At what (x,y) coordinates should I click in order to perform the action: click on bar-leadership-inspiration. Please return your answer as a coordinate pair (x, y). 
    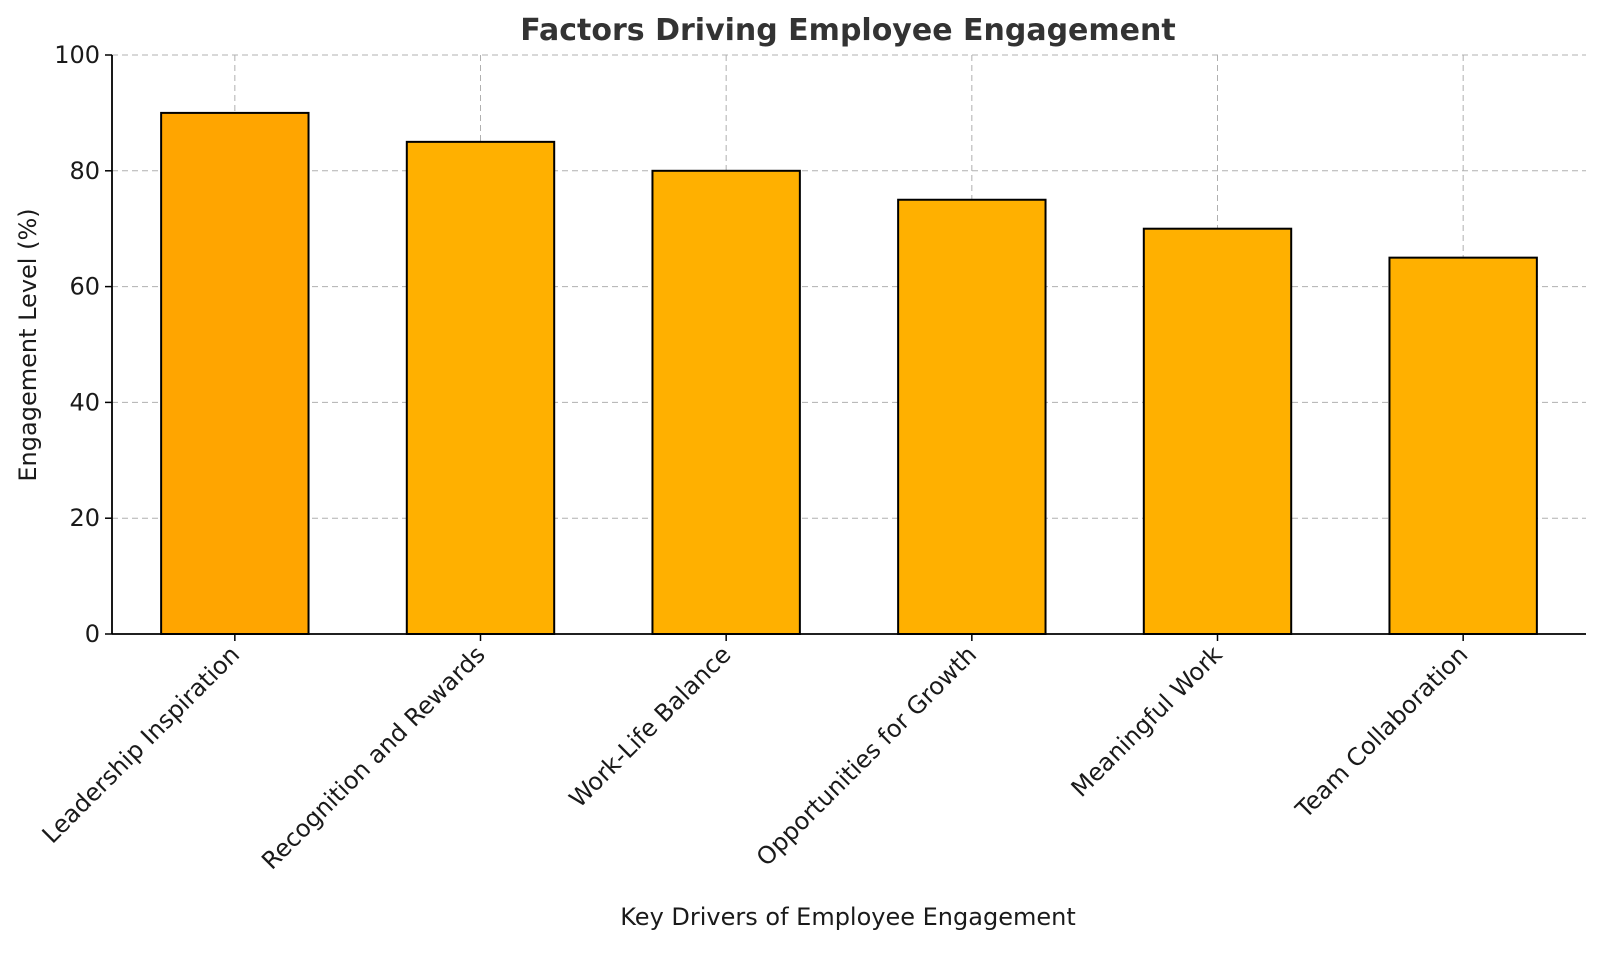
    Looking at the image, I should click on (235, 373).